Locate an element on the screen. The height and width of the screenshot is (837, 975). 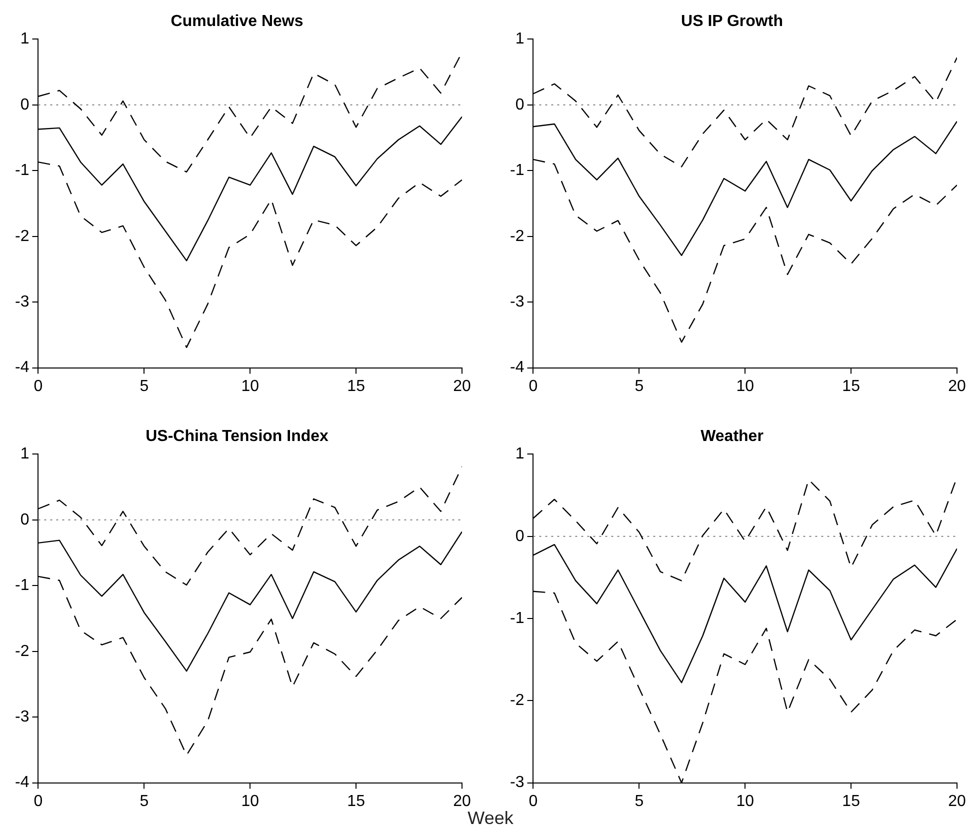
chart-title: Cumulative News is located at coordinates (237, 21).